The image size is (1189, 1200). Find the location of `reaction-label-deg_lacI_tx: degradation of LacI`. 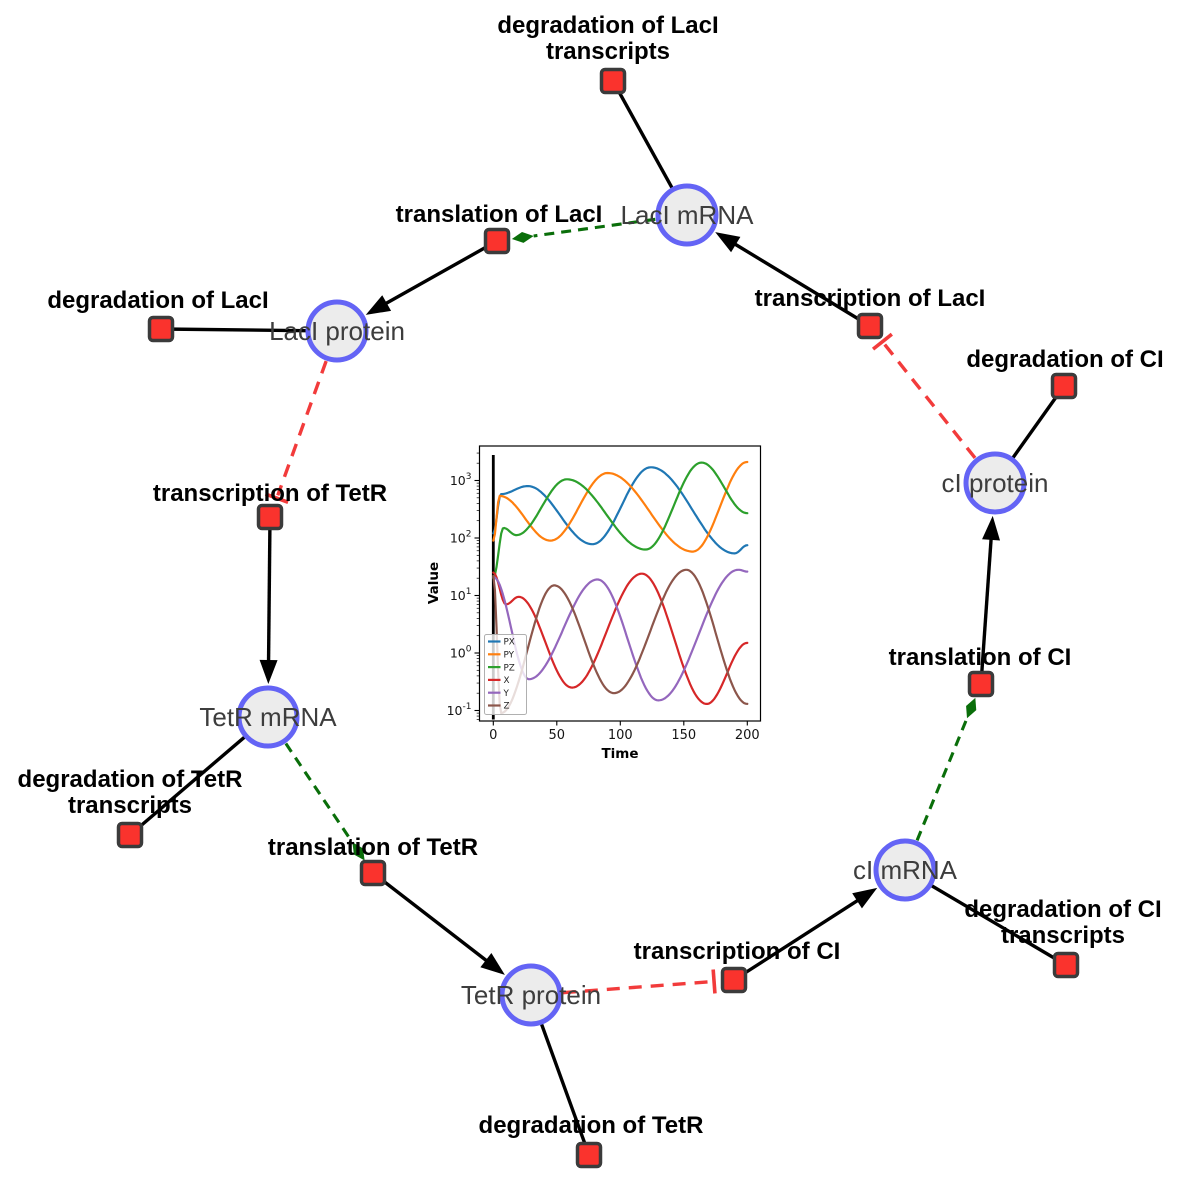

reaction-label-deg_lacI_tx: degradation of LacI is located at coordinates (607, 25).